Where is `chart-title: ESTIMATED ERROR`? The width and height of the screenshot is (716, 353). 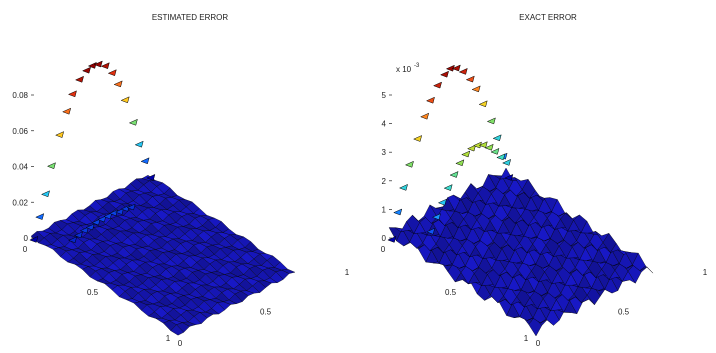 chart-title: ESTIMATED ERROR is located at coordinates (190, 17).